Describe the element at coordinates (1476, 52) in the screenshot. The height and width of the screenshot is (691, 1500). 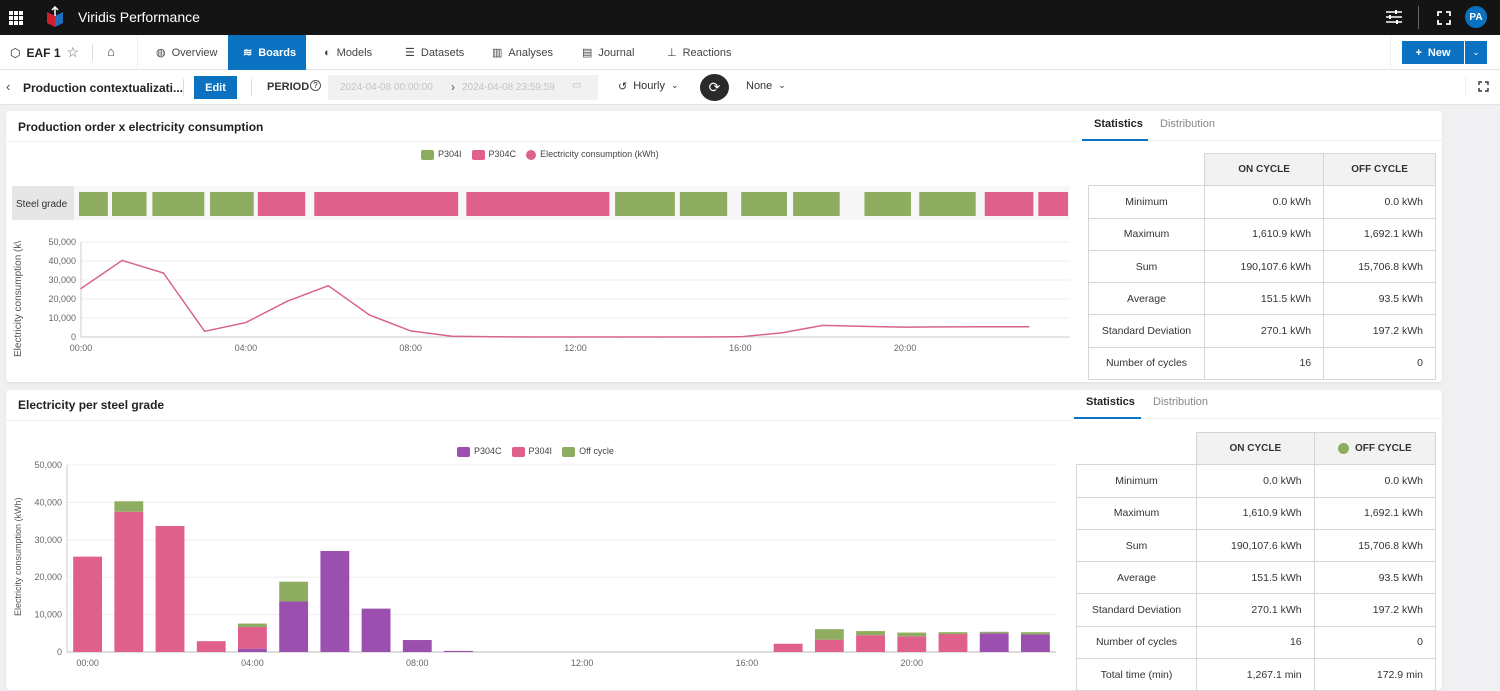
I see `new-dropdown-button: ⌄` at that location.